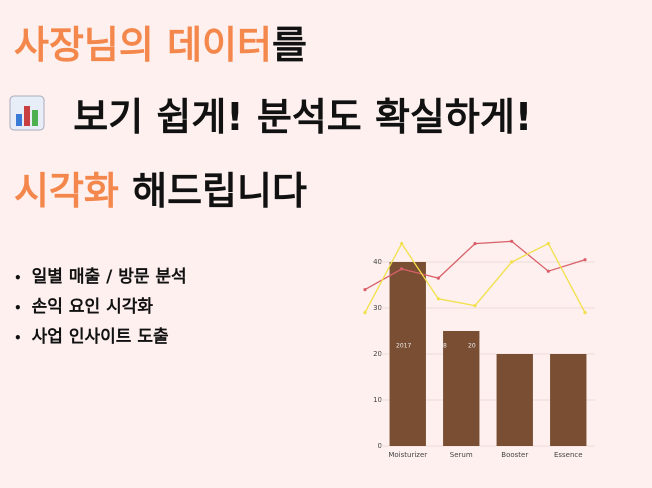 The width and height of the screenshot is (652, 488). What do you see at coordinates (289, 45) in the screenshot?
I see `headline-text: 를` at bounding box center [289, 45].